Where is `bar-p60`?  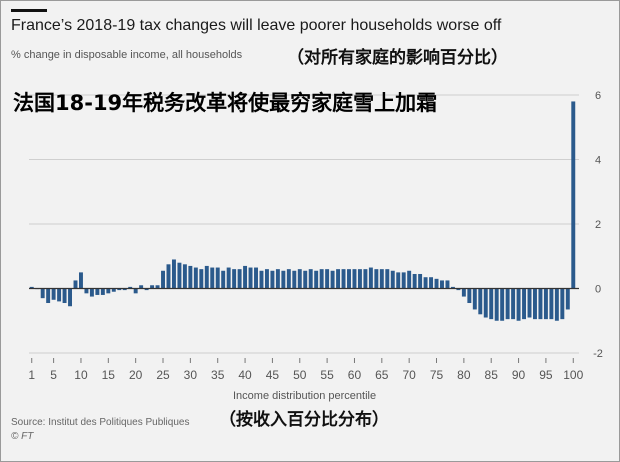
bar-p60 is located at coordinates (354, 279).